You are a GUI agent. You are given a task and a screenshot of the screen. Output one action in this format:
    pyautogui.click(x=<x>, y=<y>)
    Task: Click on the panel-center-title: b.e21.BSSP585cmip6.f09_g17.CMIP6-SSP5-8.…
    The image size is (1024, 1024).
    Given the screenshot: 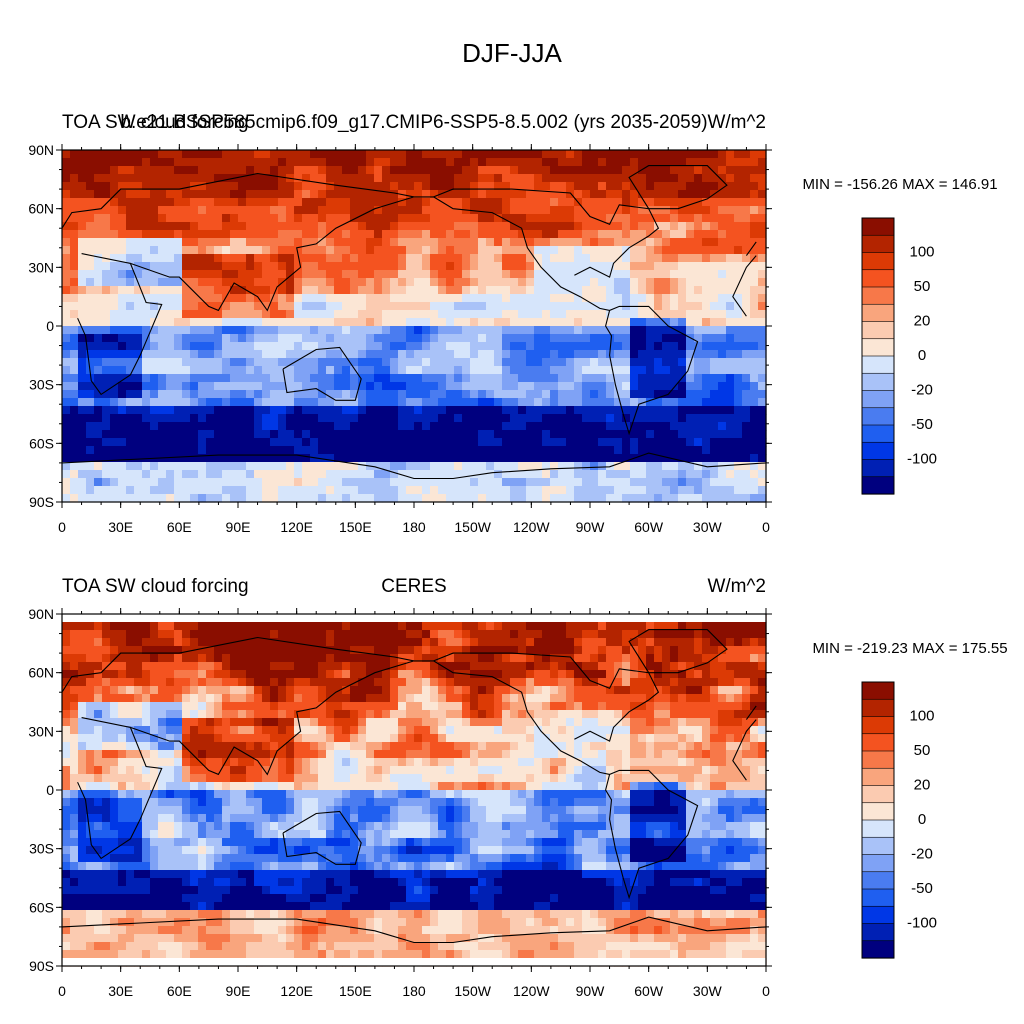 What is the action you would take?
    pyautogui.click(x=413, y=122)
    